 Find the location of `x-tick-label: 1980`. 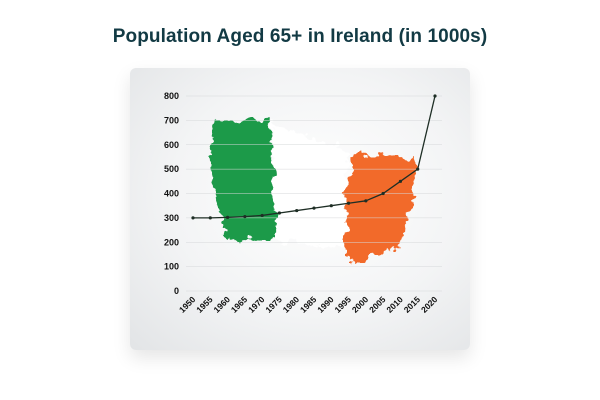

x-tick-label: 1980 is located at coordinates (291, 304).